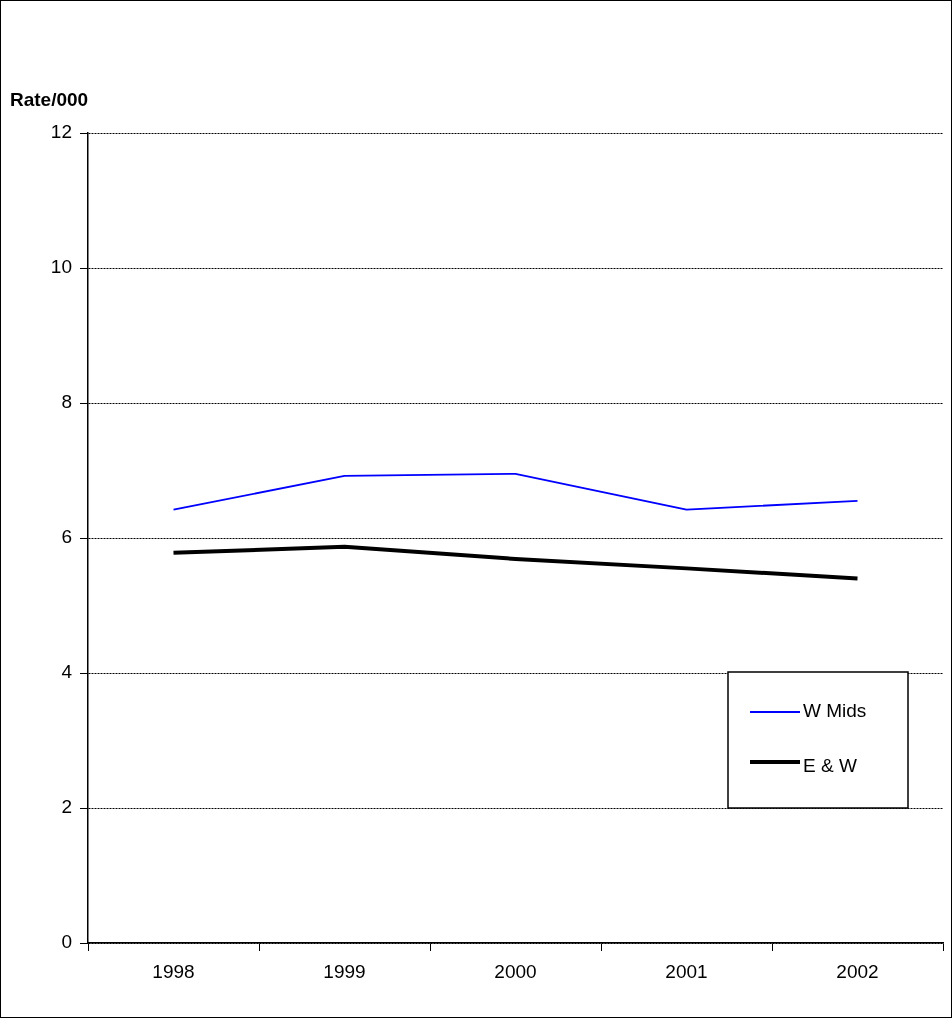 The width and height of the screenshot is (952, 1018). Describe the element at coordinates (857, 971) in the screenshot. I see `x-tick-label: 2002` at that location.